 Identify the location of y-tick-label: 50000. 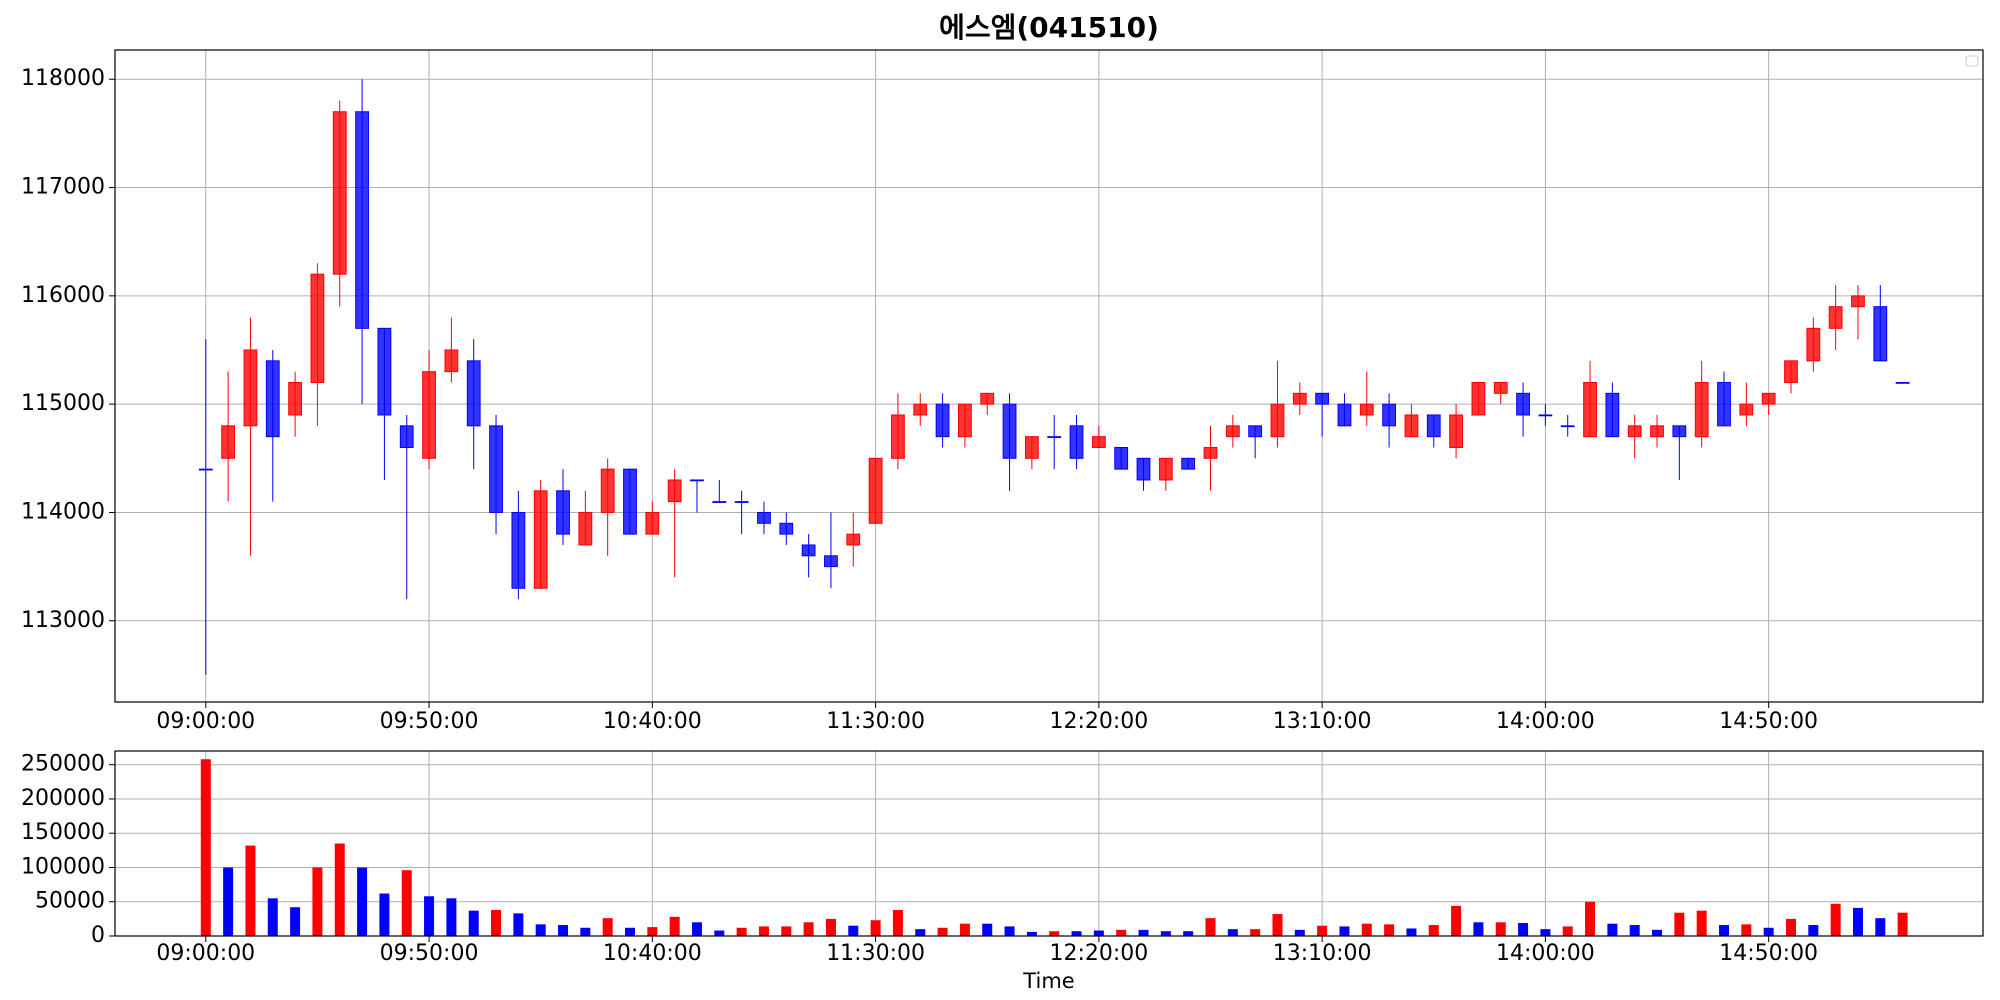
(70, 901).